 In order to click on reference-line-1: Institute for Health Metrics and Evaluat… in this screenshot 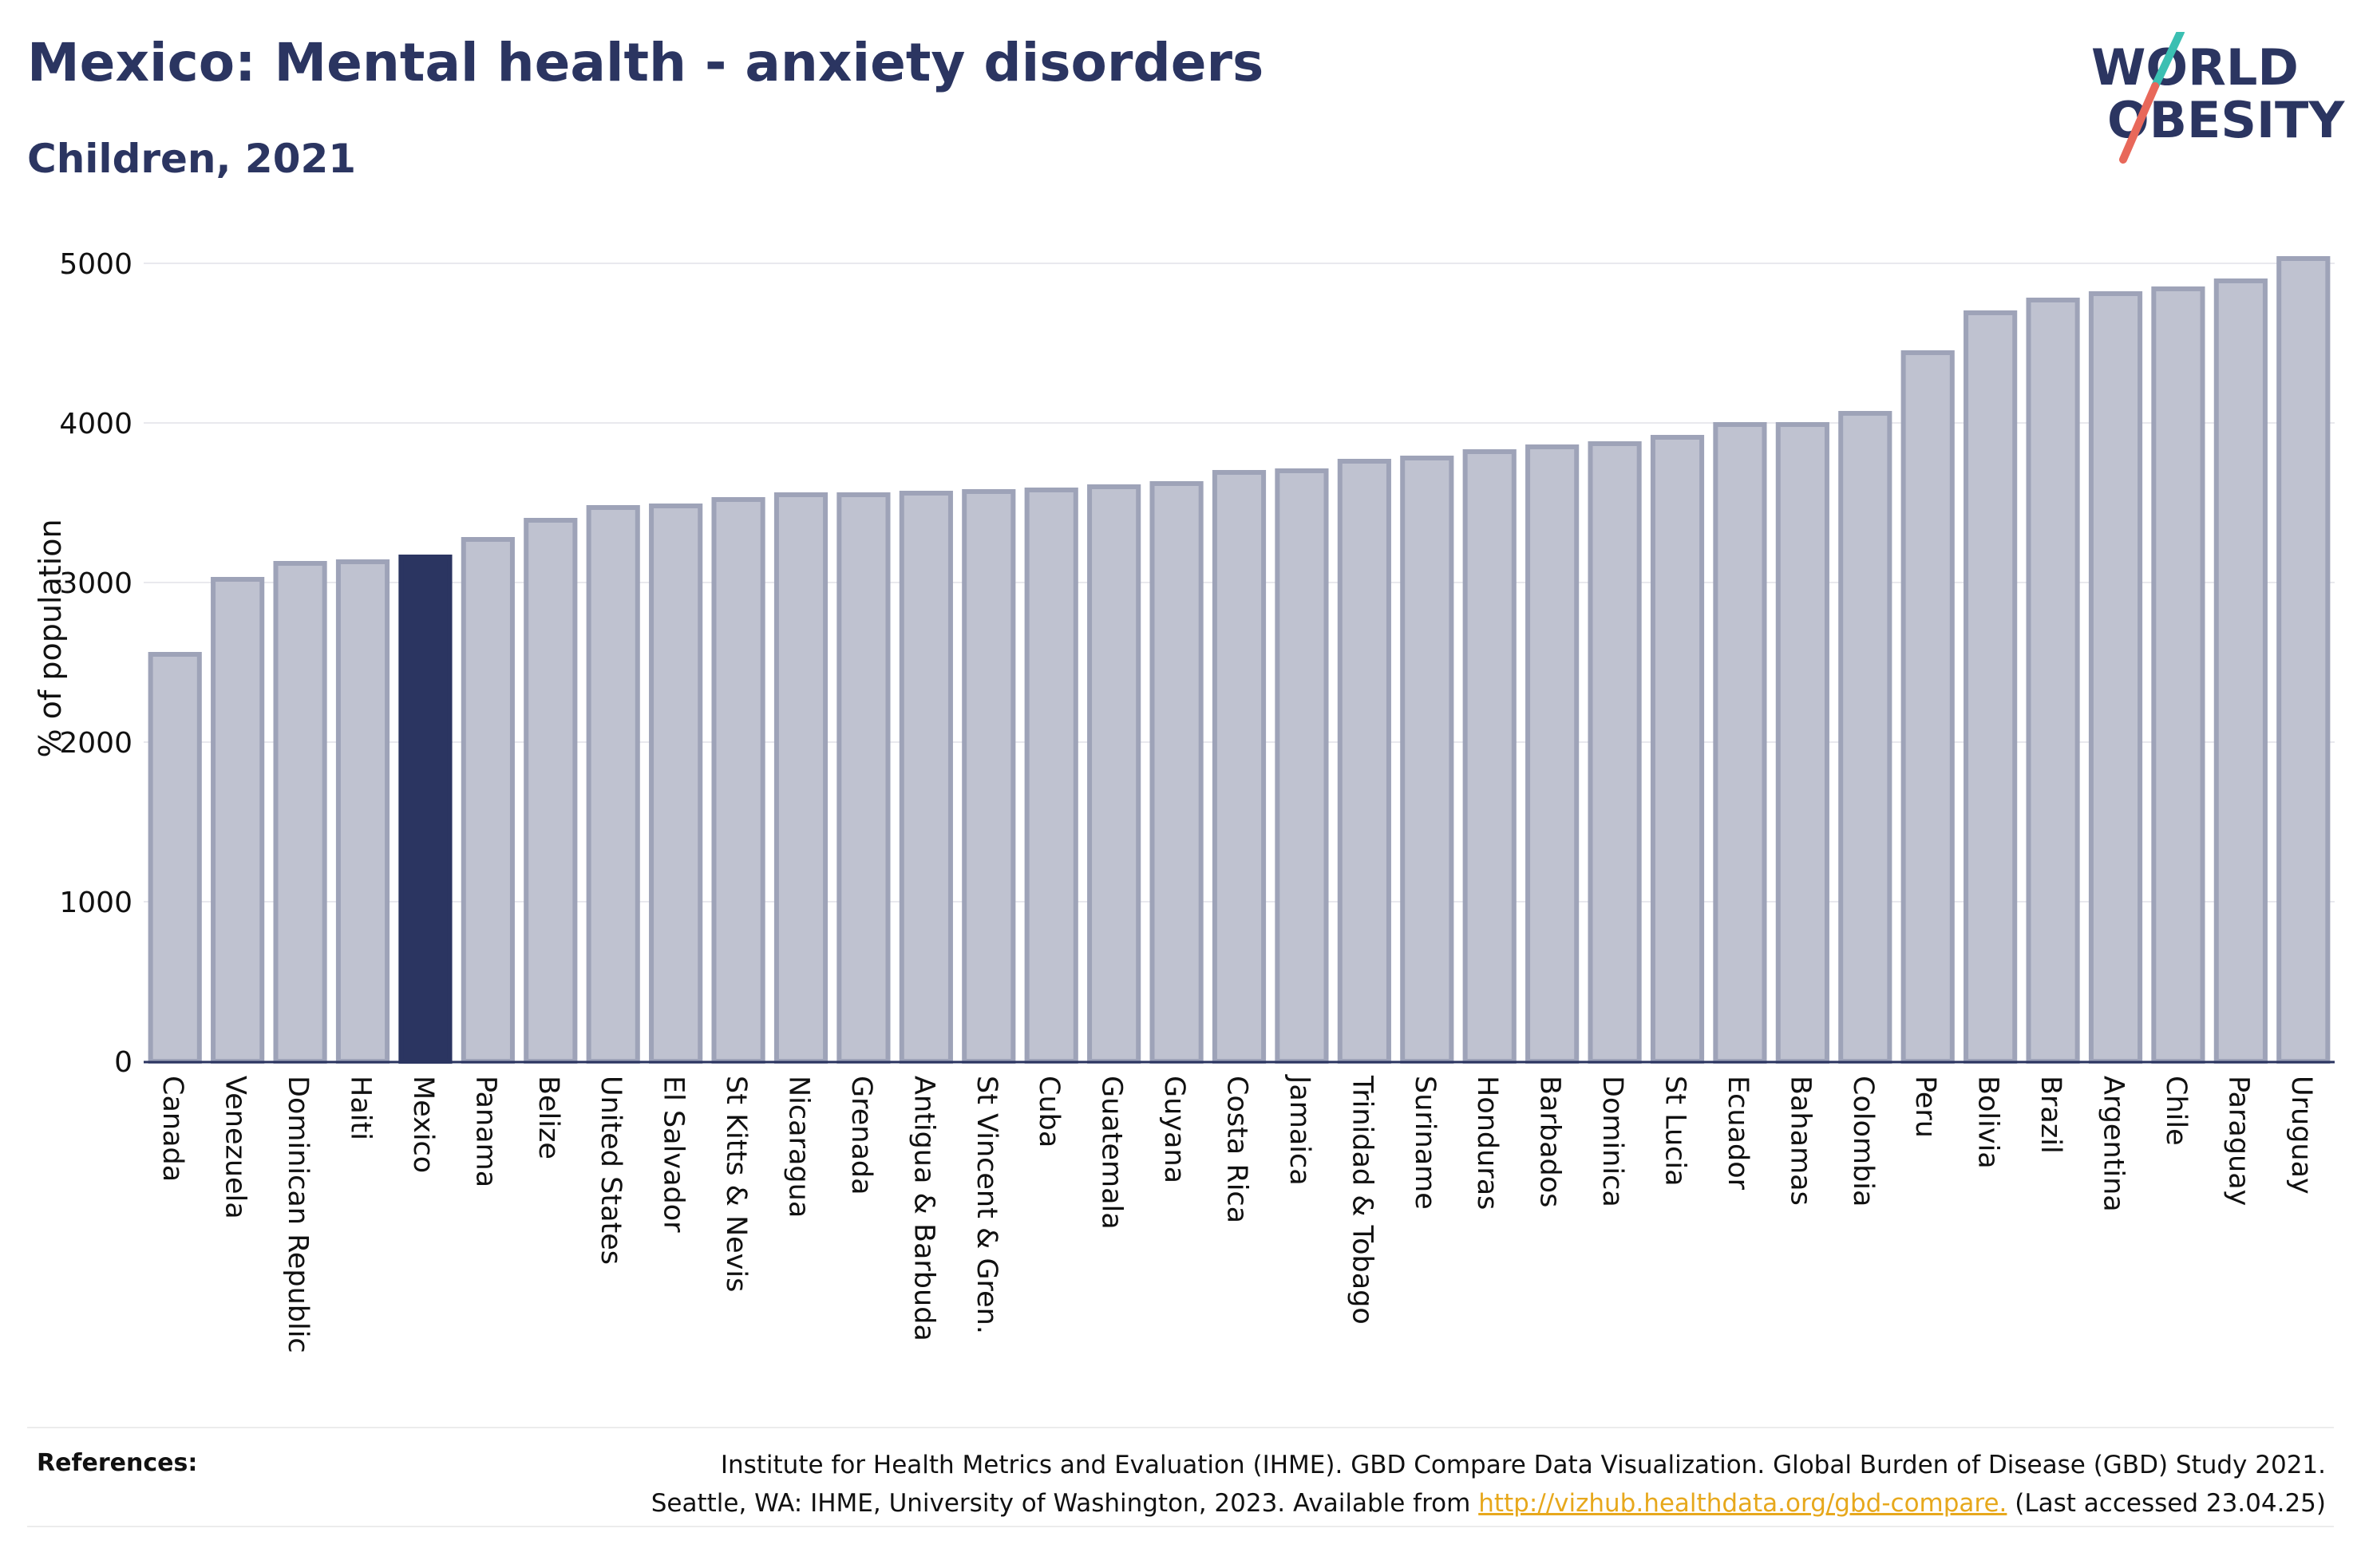, I will do `click(1523, 1465)`.